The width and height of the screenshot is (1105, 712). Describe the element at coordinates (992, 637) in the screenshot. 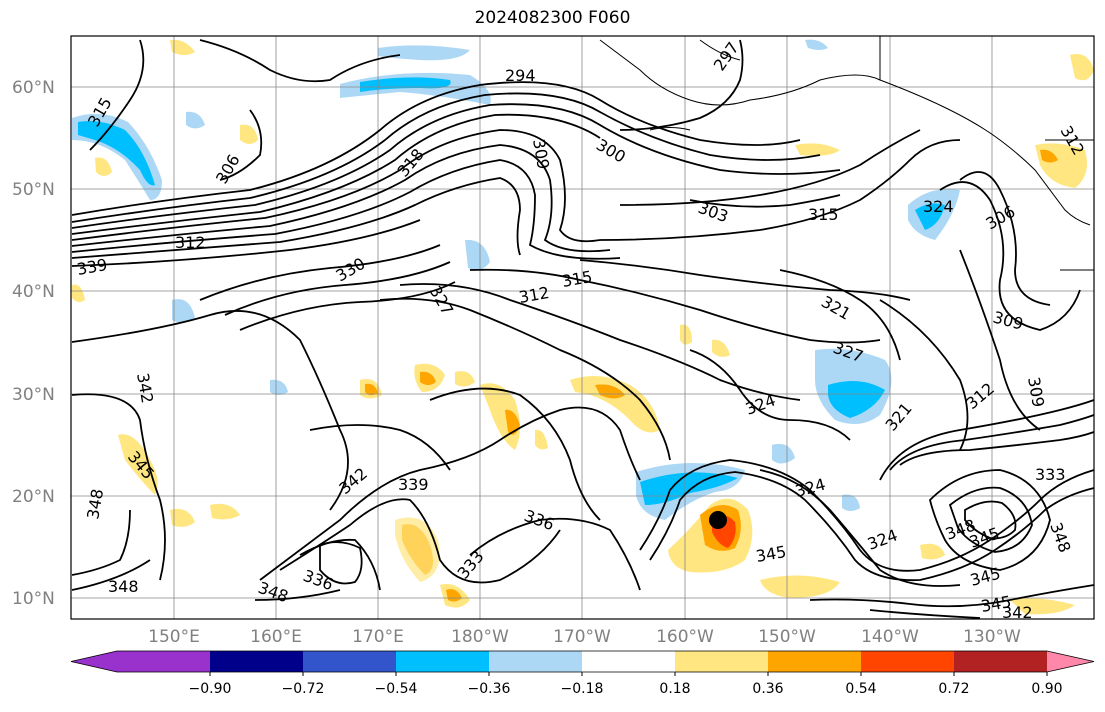

I see `lon-label: 130°W` at that location.